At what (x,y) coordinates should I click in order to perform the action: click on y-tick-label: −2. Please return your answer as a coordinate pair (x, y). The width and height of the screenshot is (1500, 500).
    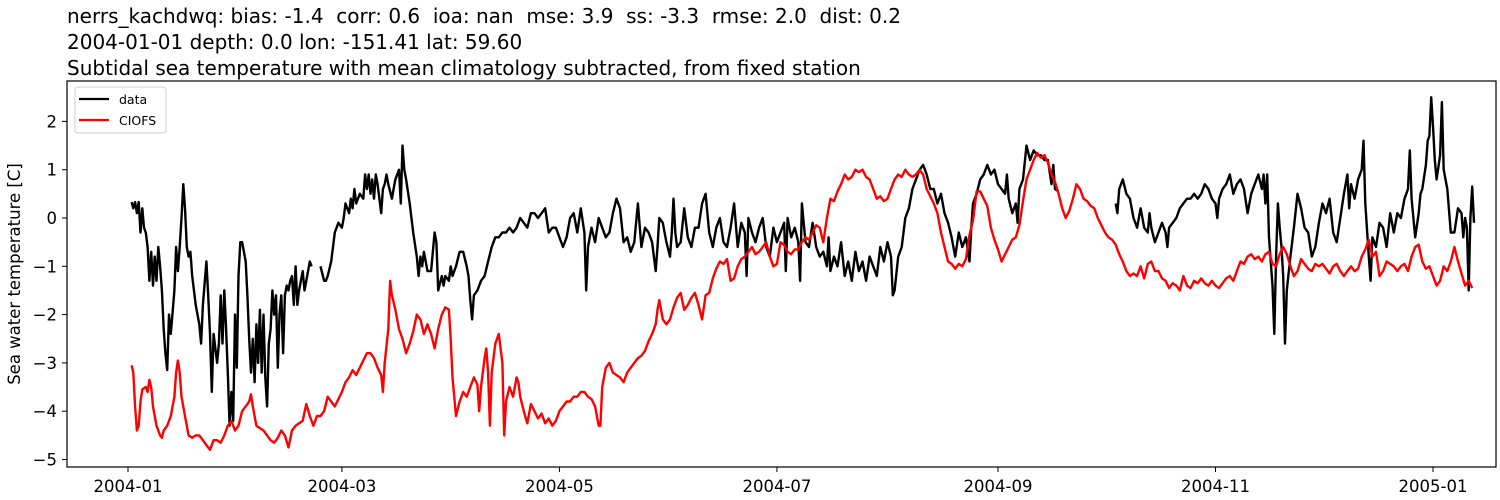
    Looking at the image, I should click on (45, 315).